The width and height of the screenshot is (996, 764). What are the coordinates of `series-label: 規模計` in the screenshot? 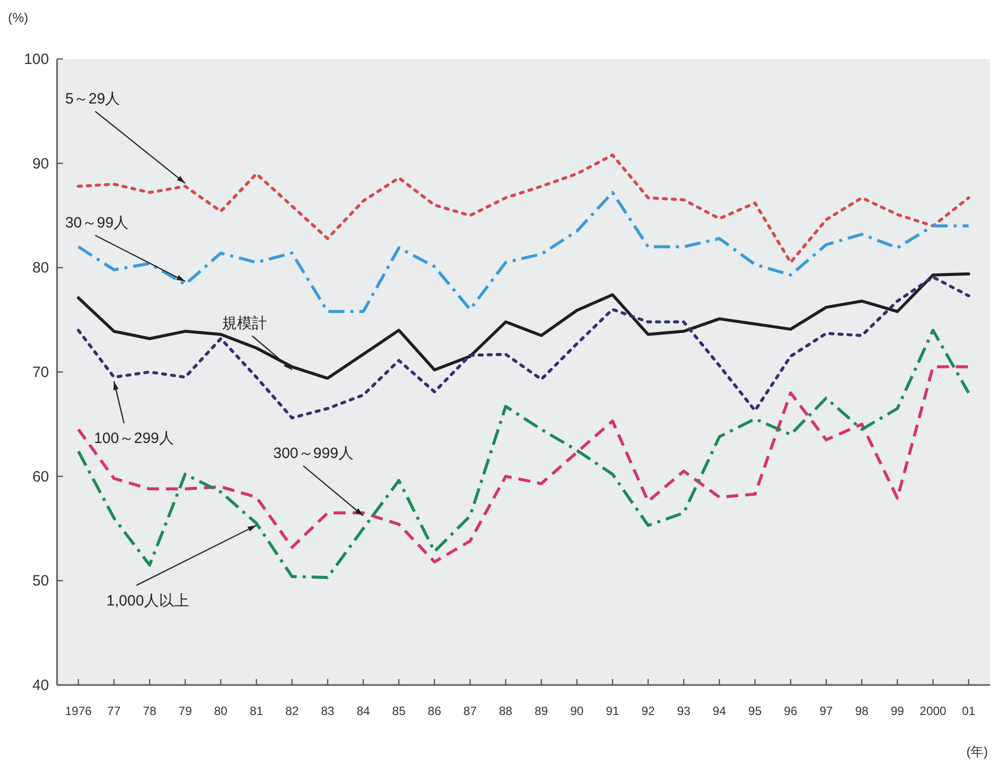 It's located at (245, 323).